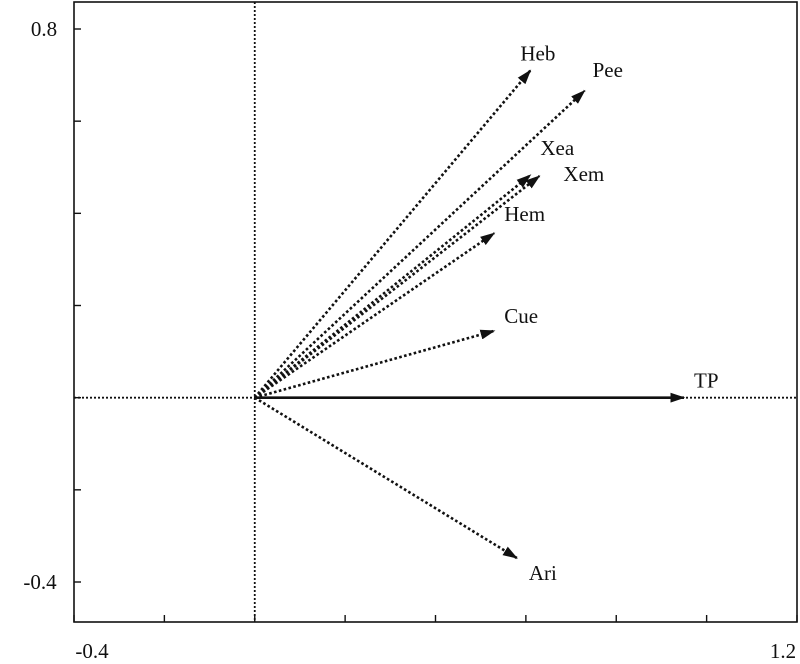  I want to click on vector-hem, so click(375, 315).